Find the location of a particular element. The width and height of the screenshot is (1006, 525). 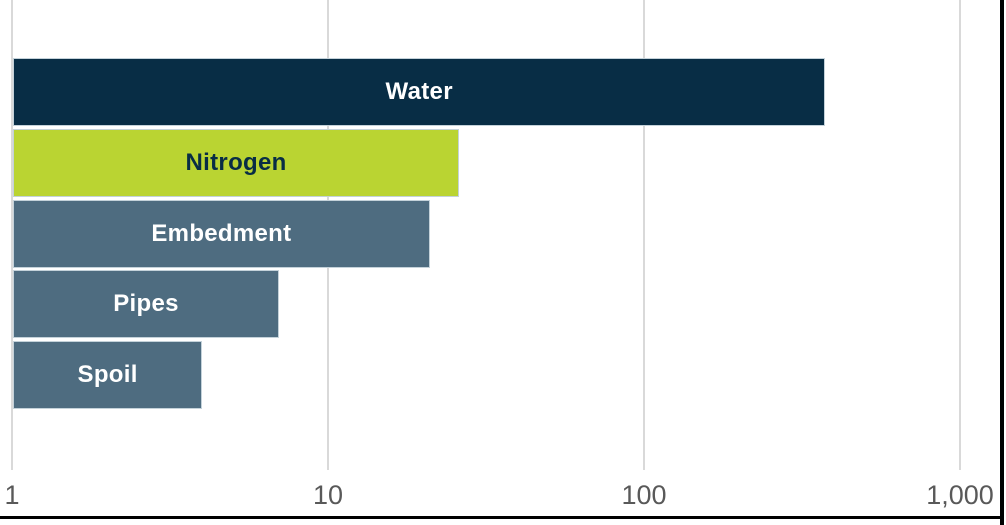

bar-pipes: Pipes is located at coordinates (146, 304).